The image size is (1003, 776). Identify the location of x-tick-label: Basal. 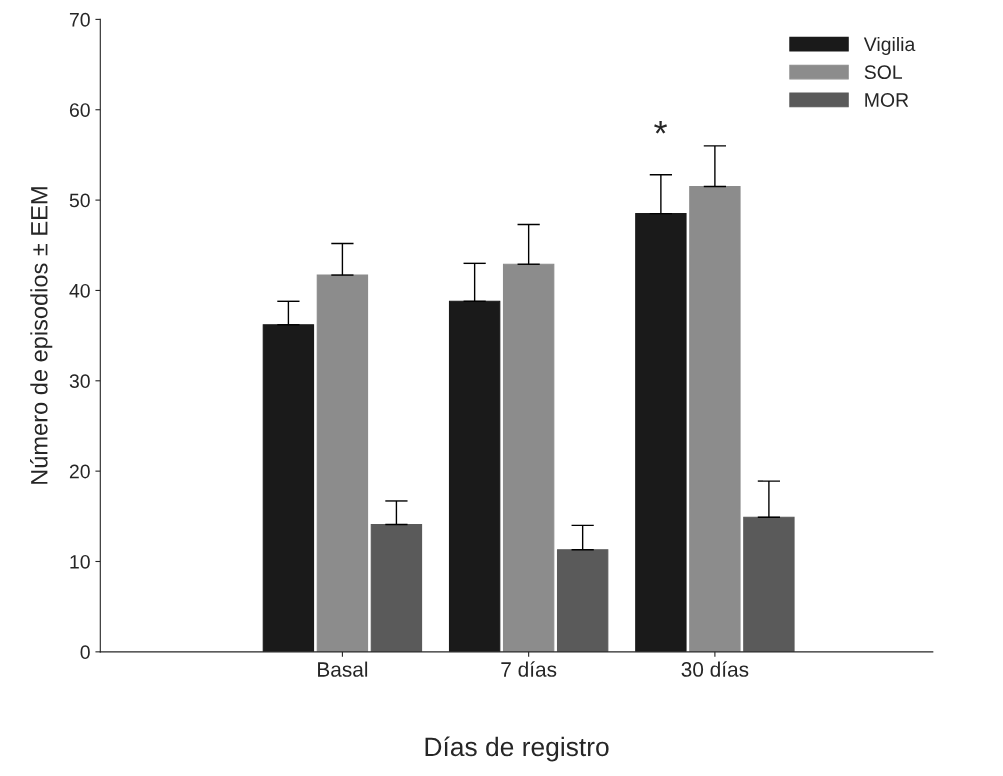
(343, 669).